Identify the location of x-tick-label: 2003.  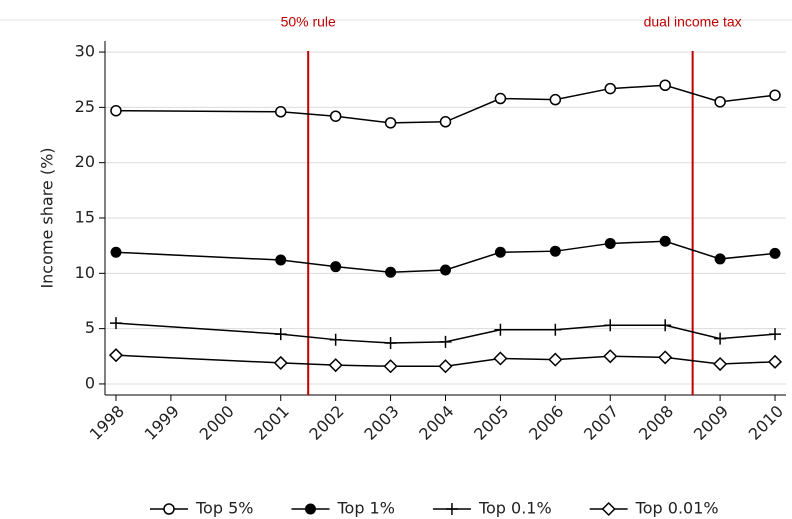
(381, 423).